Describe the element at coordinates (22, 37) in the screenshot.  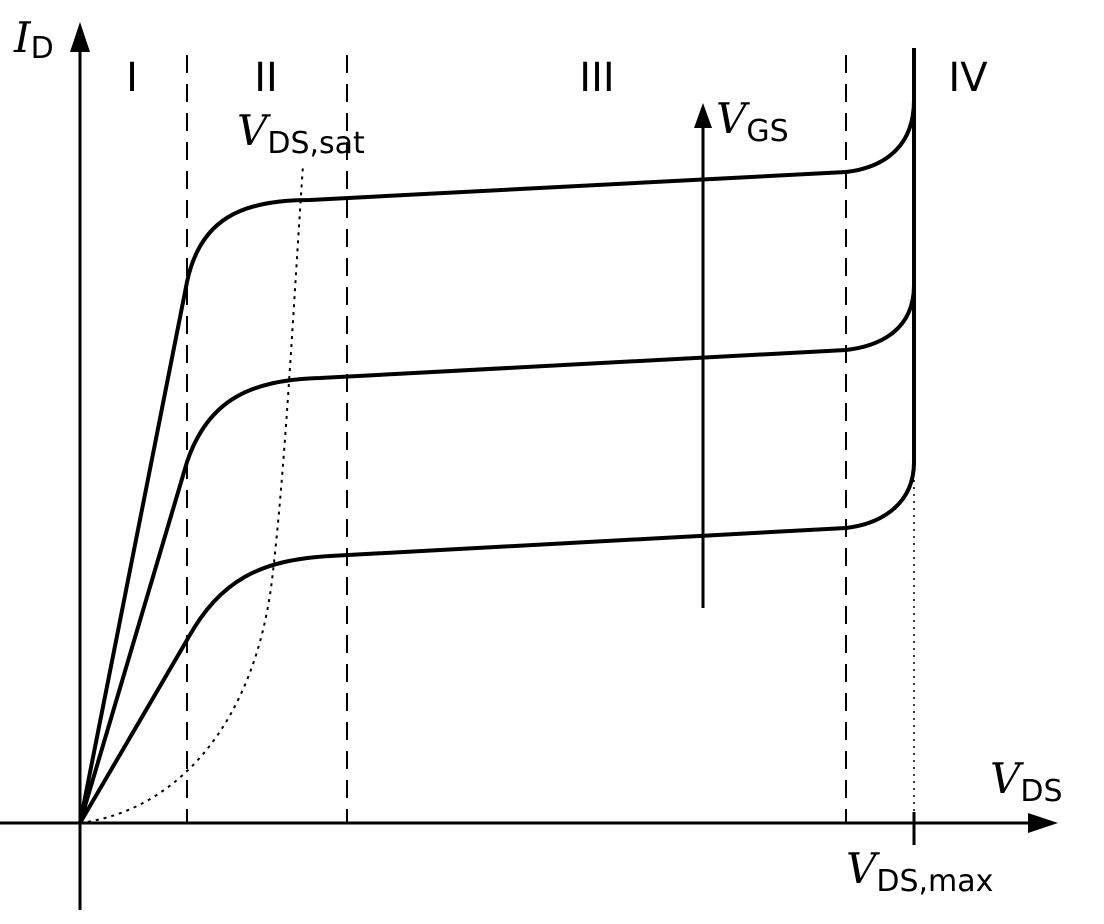
I see `y-axis-symbol: I` at that location.